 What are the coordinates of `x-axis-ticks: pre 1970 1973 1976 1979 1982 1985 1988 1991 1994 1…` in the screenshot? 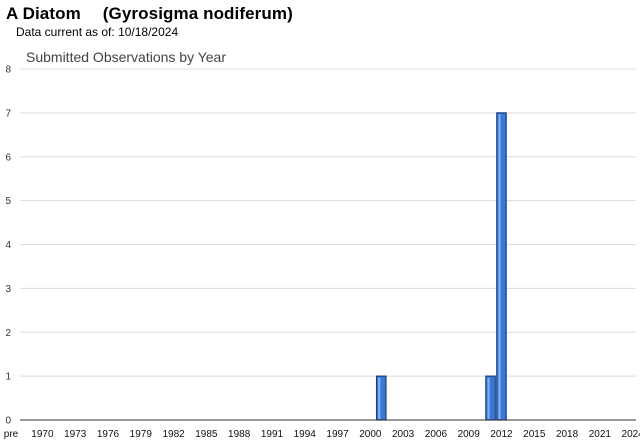 It's located at (322, 434).